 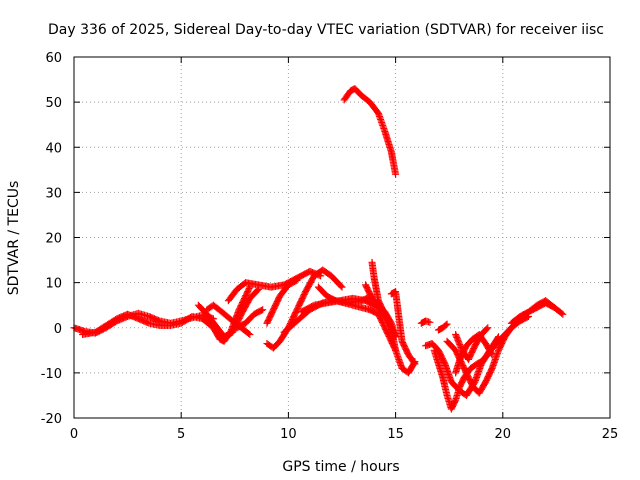 I want to click on x-tick-label: 25, so click(x=610, y=434).